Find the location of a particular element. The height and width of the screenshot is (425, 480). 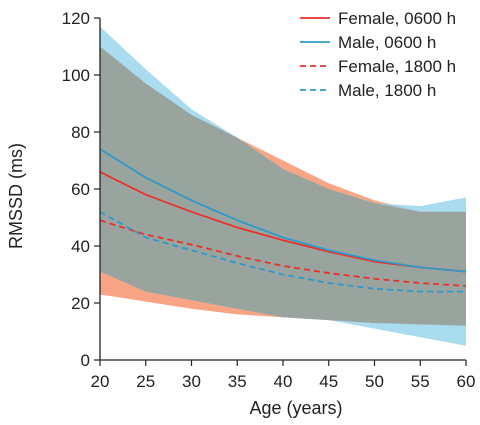

x-axis-title: Age (years) is located at coordinates (295, 408).